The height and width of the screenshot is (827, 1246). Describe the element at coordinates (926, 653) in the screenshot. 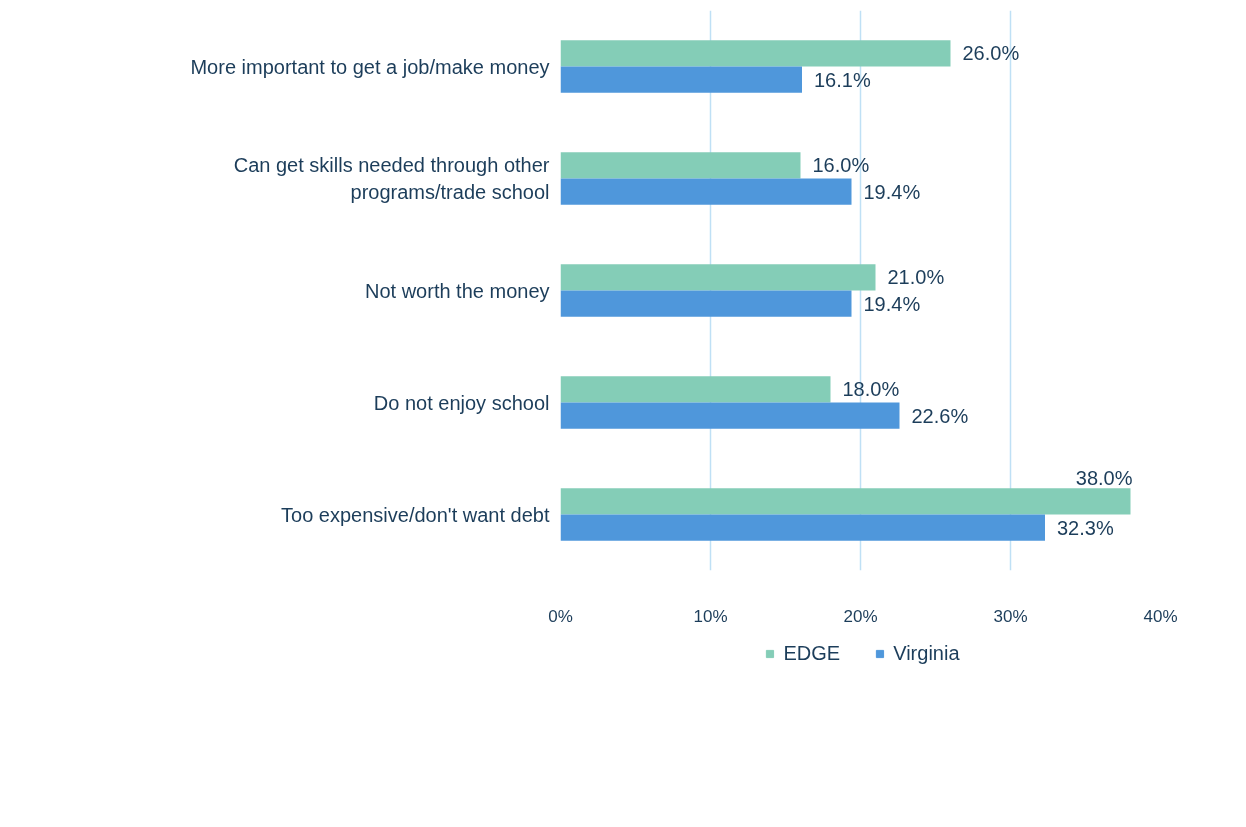

I see `legend-label: Virginia` at that location.